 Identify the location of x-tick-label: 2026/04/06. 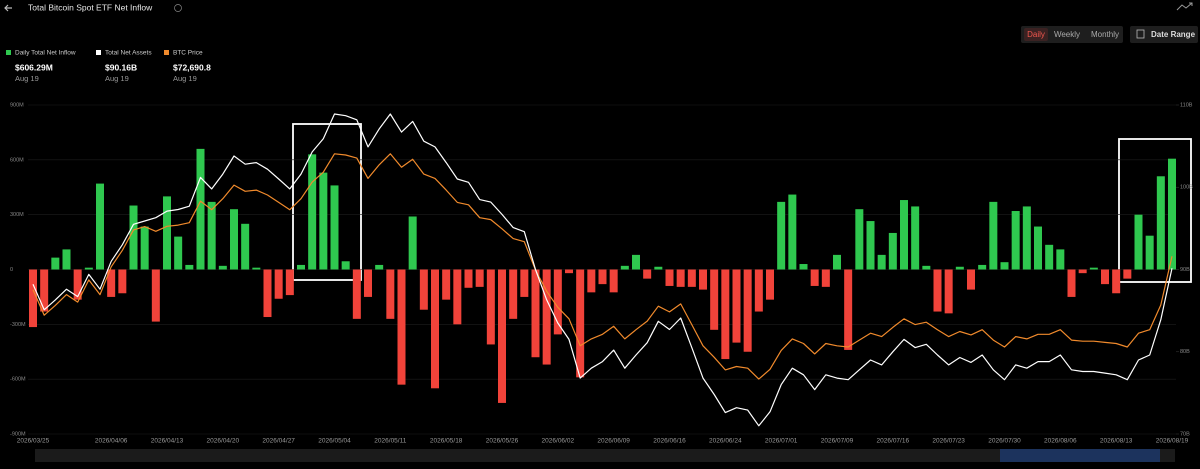
(111, 441).